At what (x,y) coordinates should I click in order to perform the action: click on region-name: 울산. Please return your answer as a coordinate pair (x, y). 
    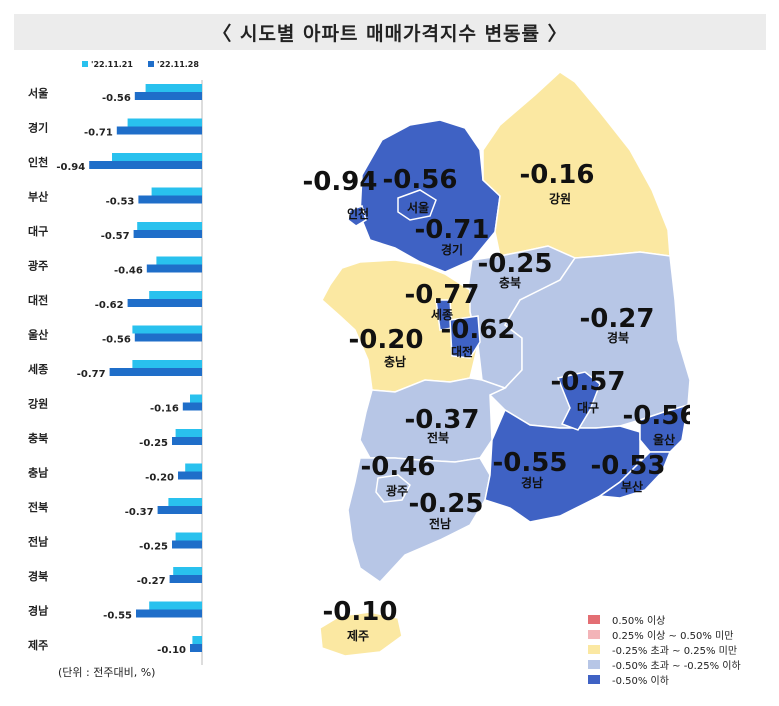
    Looking at the image, I should click on (664, 439).